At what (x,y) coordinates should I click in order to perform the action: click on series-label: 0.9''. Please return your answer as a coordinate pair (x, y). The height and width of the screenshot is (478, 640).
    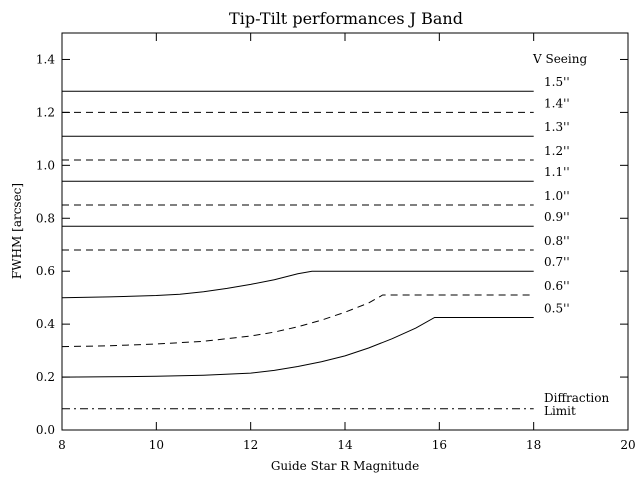
    Looking at the image, I should click on (557, 217).